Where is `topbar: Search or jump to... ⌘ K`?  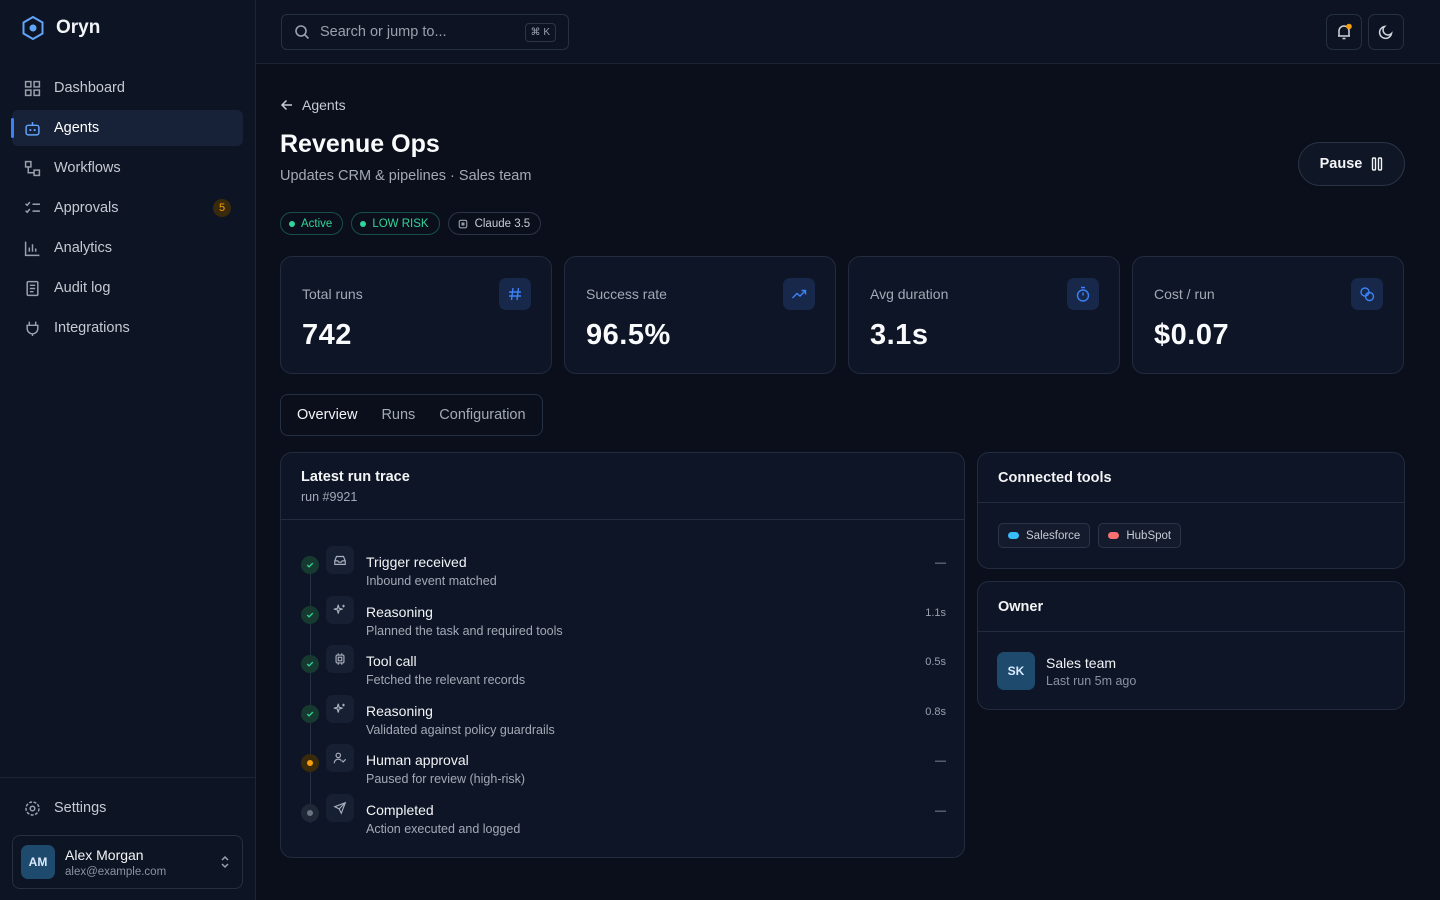
topbar: Search or jump to... ⌘ K is located at coordinates (848, 32).